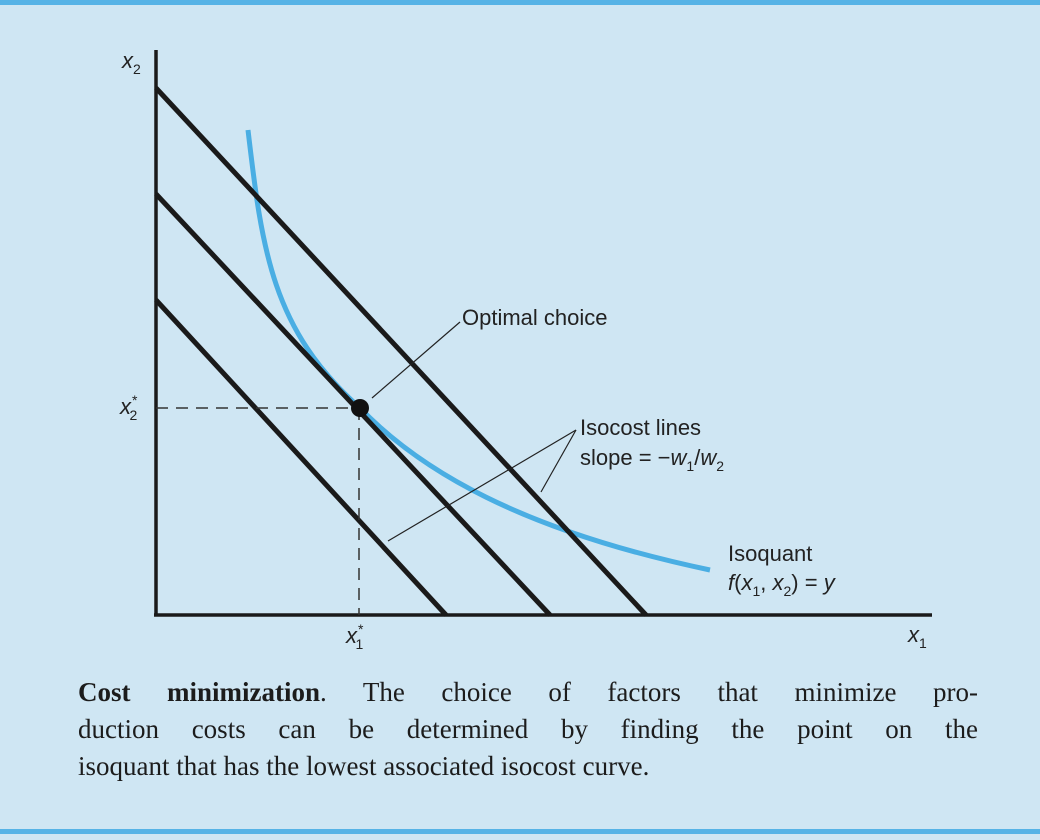  I want to click on isoquant-function-label: f(x1, x2) = y, so click(782, 584).